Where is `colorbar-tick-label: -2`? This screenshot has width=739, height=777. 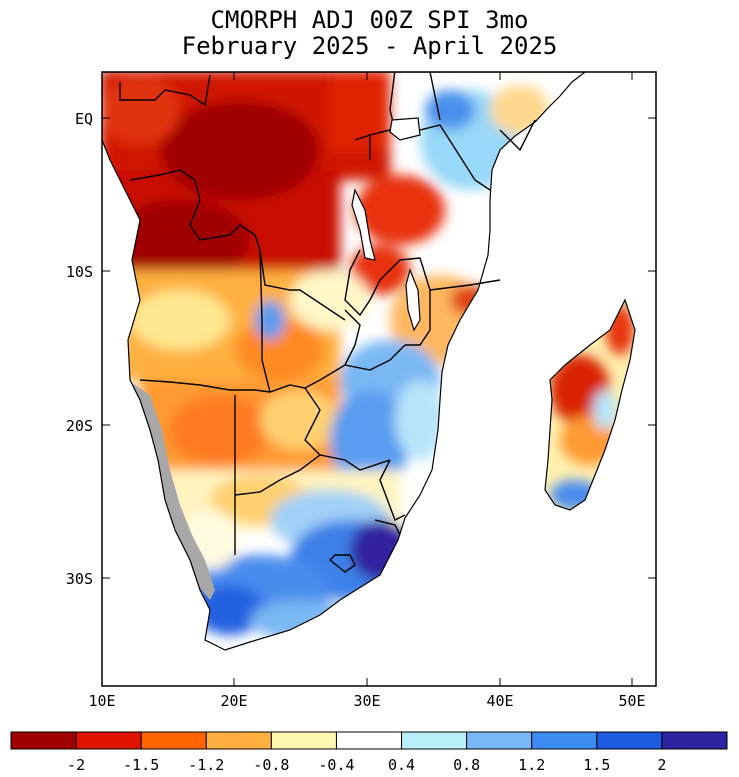 colorbar-tick-label: -2 is located at coordinates (76, 765).